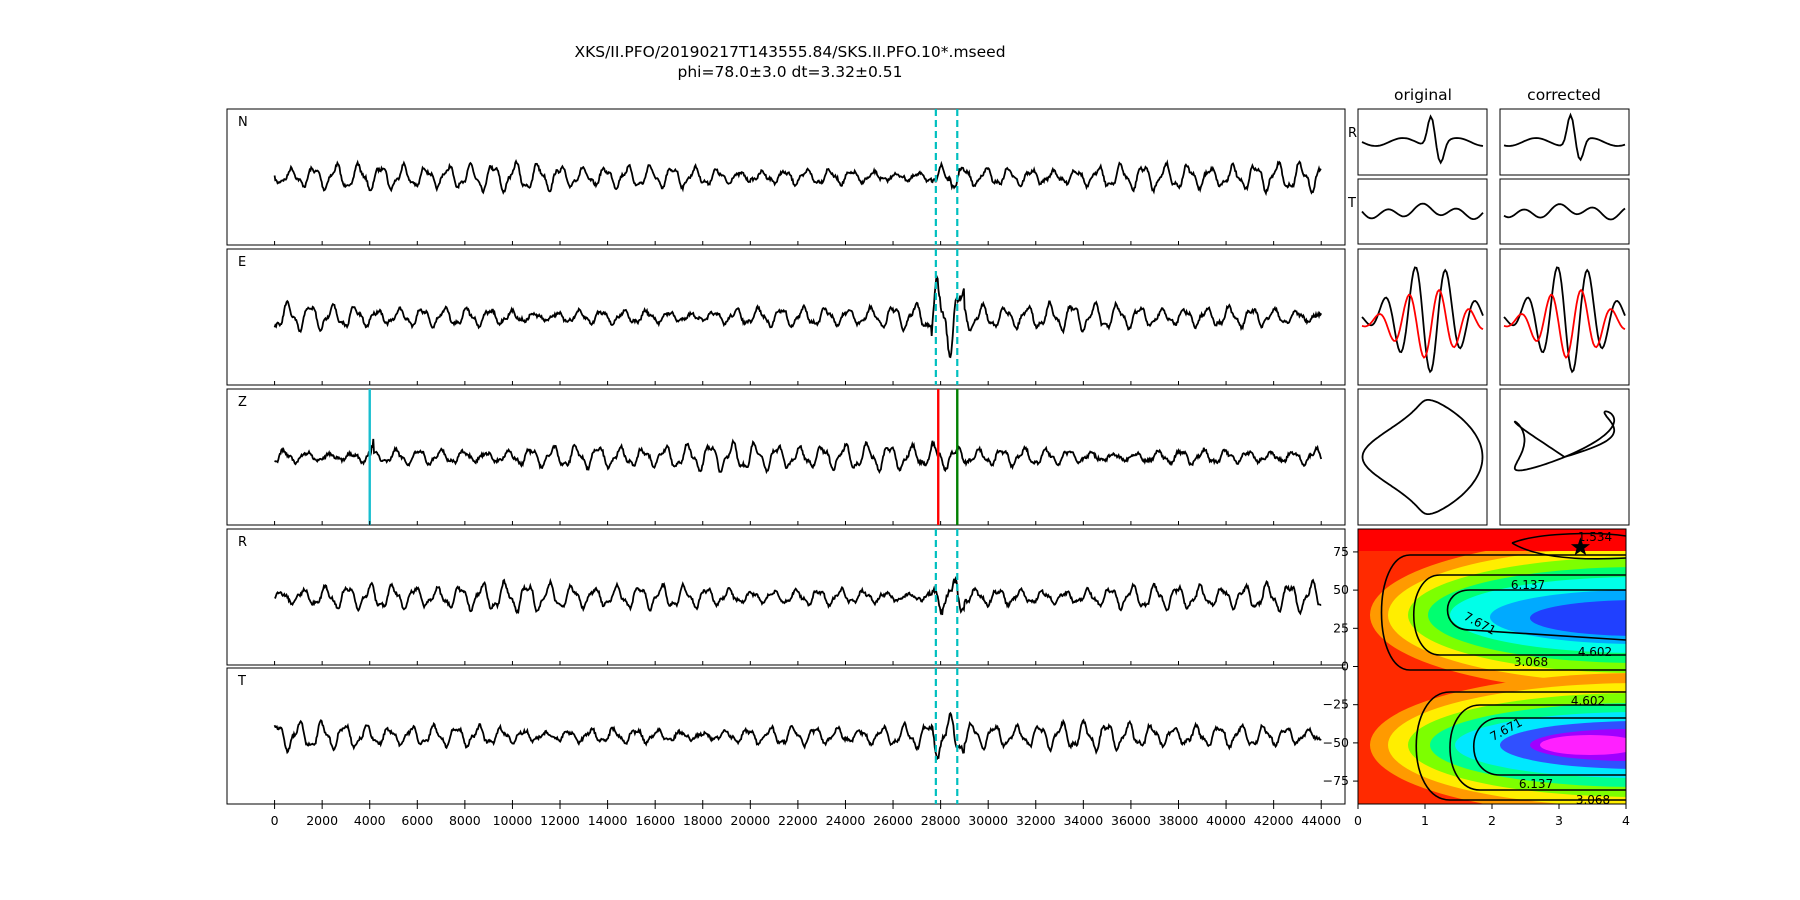  Describe the element at coordinates (1226, 820) in the screenshot. I see `x-tick-label: 40000` at that location.